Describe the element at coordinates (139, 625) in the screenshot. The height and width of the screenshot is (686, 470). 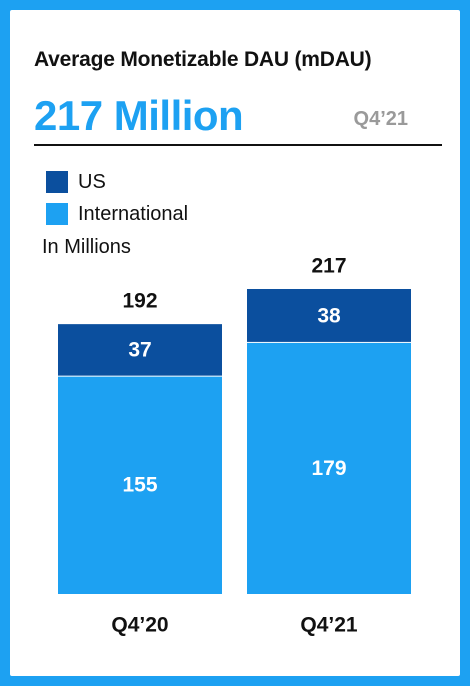
I see `x-tick-label-q4-20: Q4’20` at that location.